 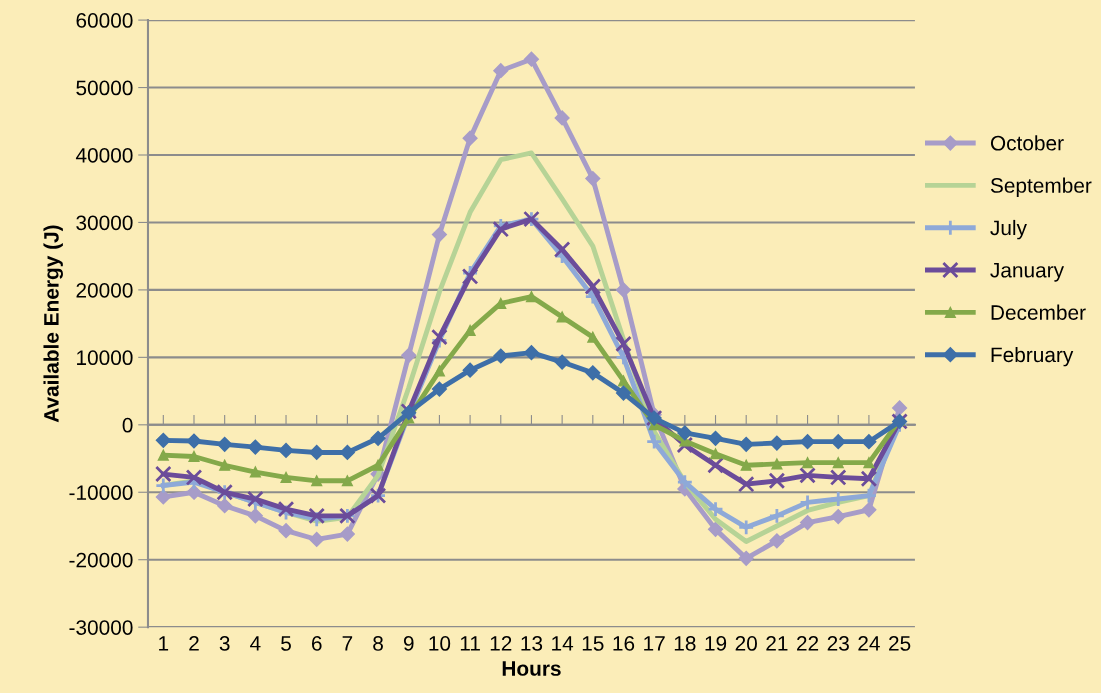 What do you see at coordinates (716, 643) in the screenshot?
I see `x-tick-label: 19` at bounding box center [716, 643].